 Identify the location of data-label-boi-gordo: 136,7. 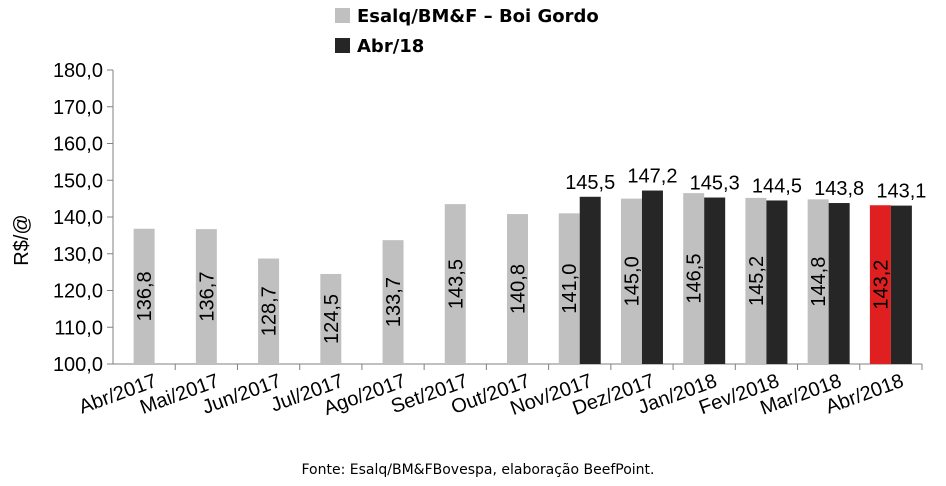
(207, 297).